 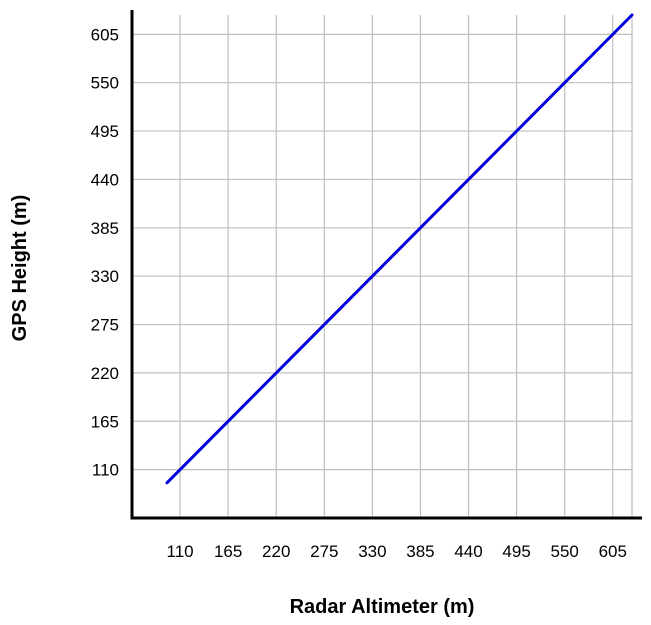 What do you see at coordinates (382, 607) in the screenshot?
I see `x-axis-title: Radar Altimeter (m)` at bounding box center [382, 607].